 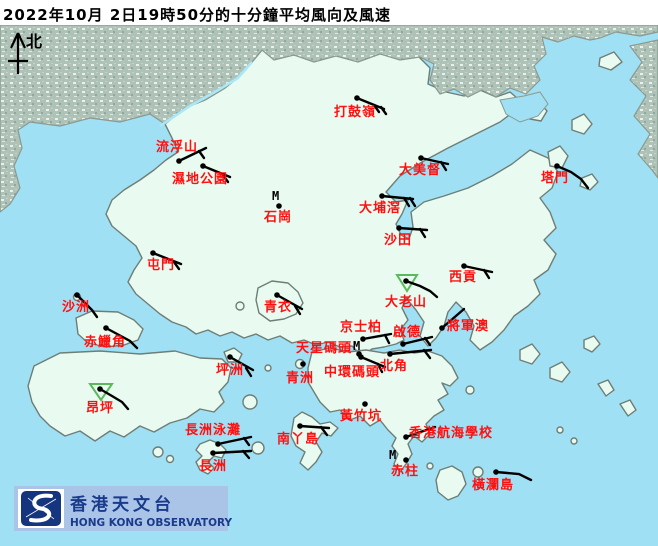 What do you see at coordinates (105, 342) in the screenshot?
I see `station-label-chek-lap-kok: 赤鱲角` at bounding box center [105, 342].